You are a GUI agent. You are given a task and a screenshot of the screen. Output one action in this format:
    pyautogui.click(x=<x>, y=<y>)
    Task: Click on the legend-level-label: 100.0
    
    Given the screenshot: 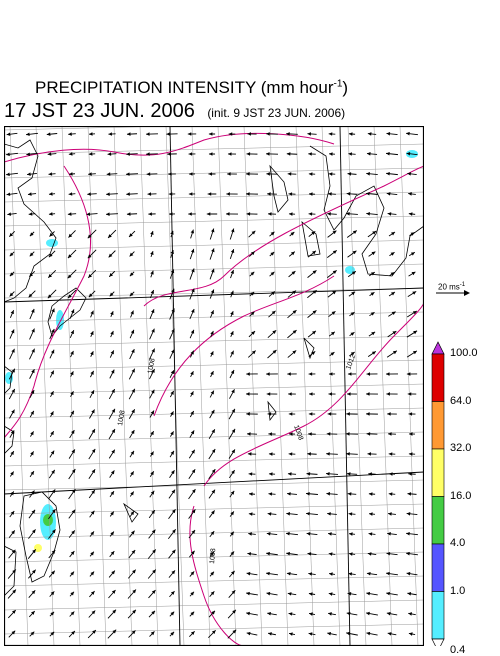 What is the action you would take?
    pyautogui.click(x=464, y=353)
    